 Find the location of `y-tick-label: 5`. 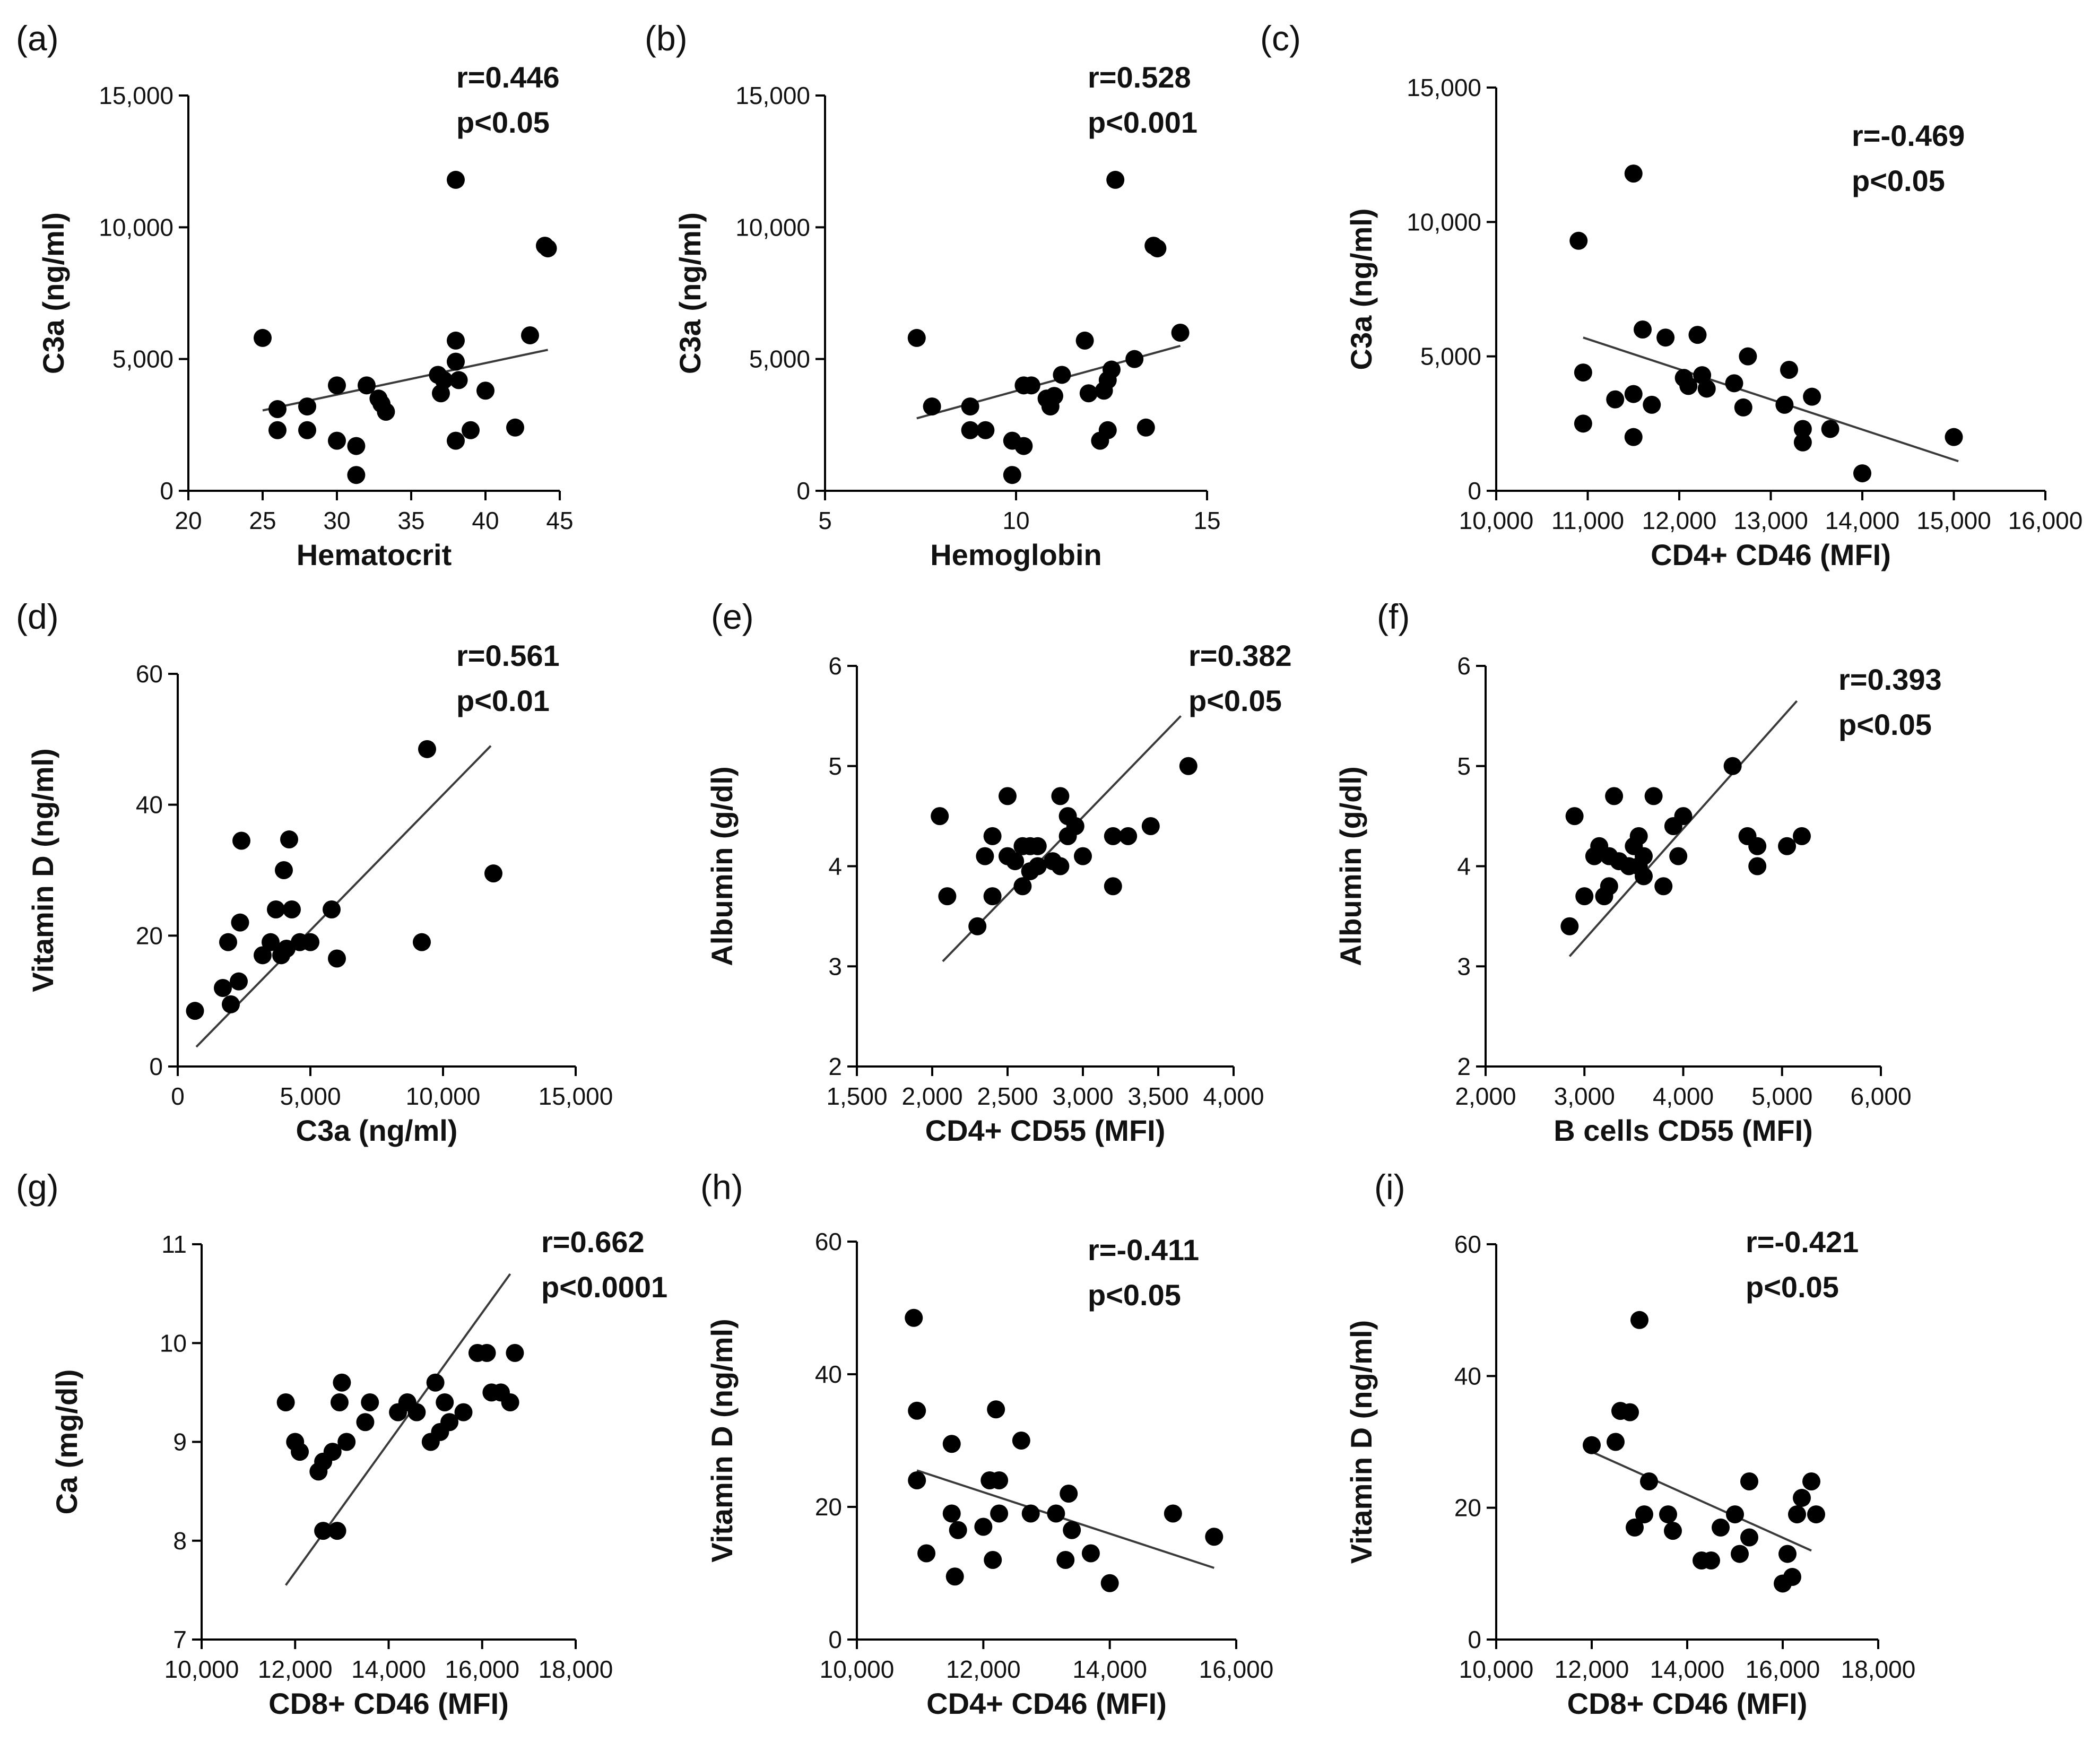

y-tick-label: 5 is located at coordinates (835, 766).